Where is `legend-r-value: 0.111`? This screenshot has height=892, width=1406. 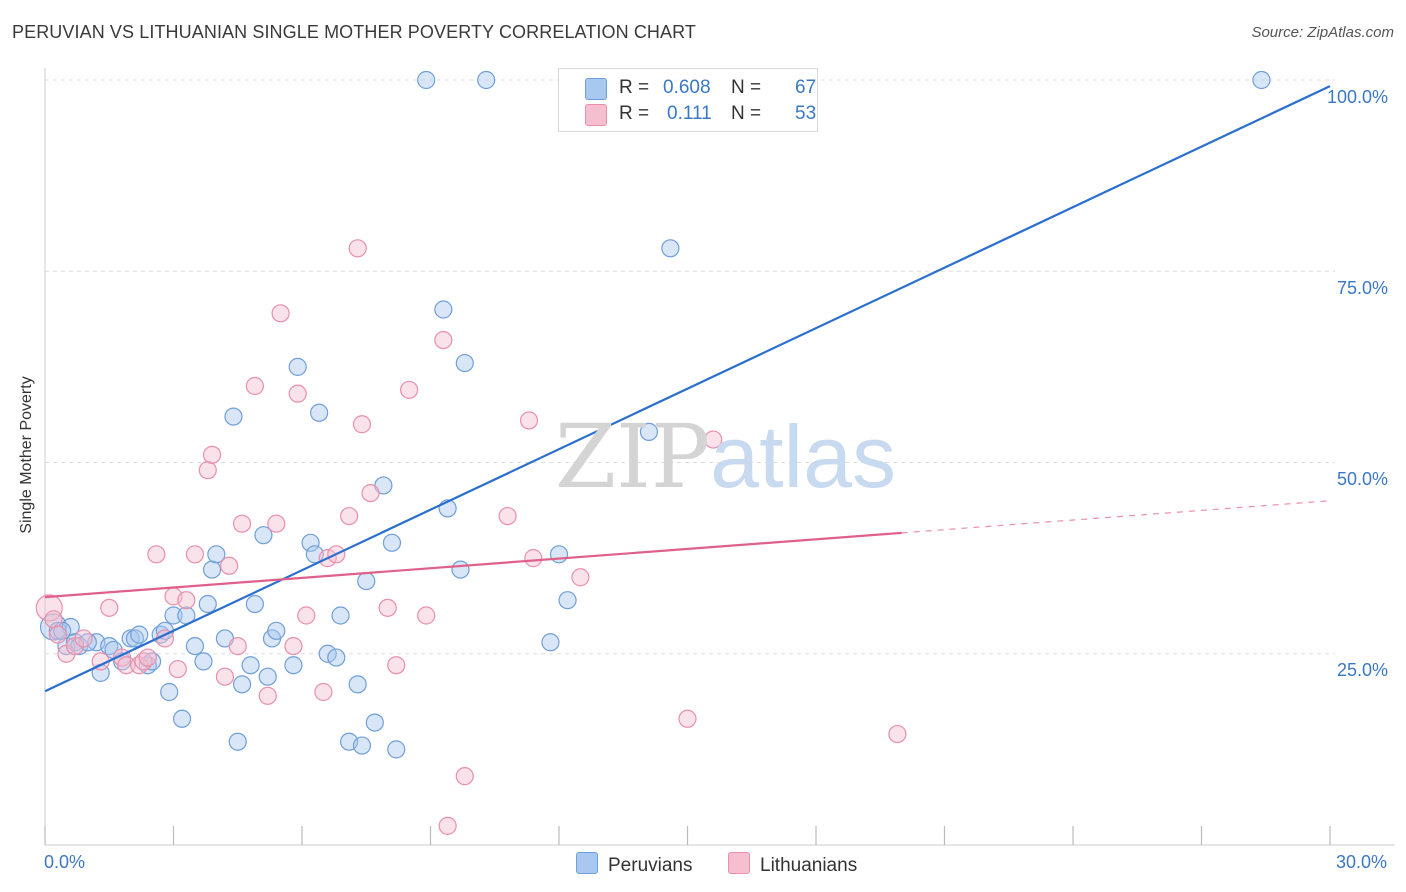
legend-r-value: 0.111 is located at coordinates (689, 113).